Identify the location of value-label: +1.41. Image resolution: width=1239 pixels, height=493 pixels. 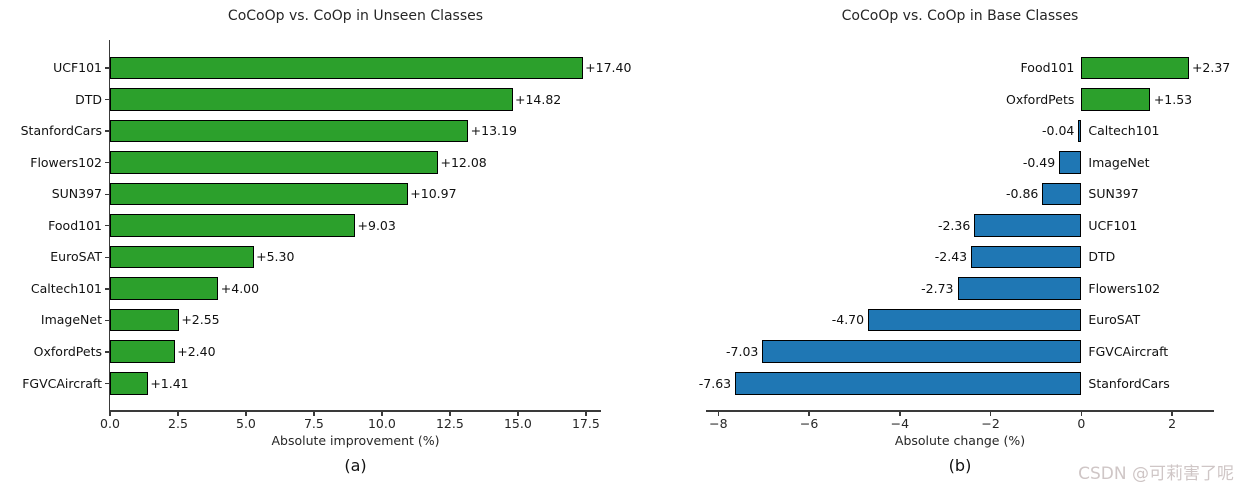
(169, 383).